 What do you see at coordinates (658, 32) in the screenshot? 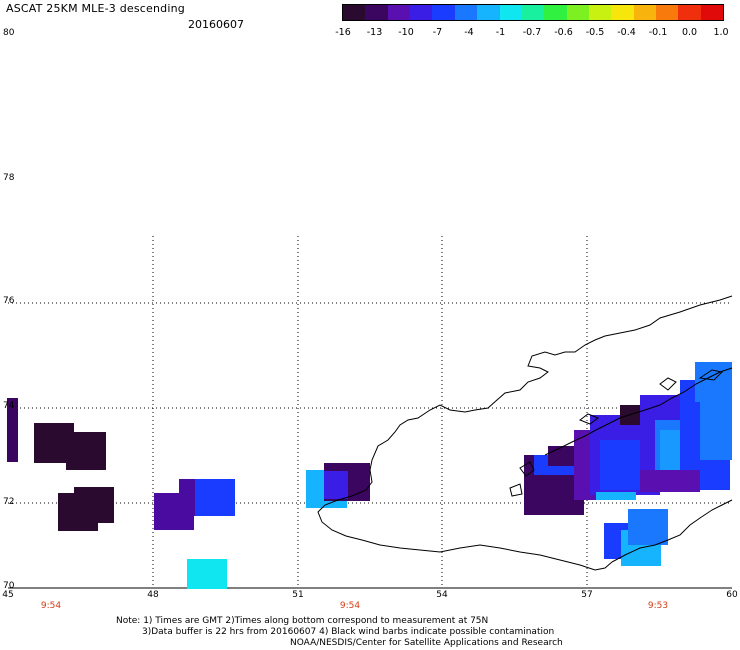
I see `colorbar-label: -0.1` at bounding box center [658, 32].